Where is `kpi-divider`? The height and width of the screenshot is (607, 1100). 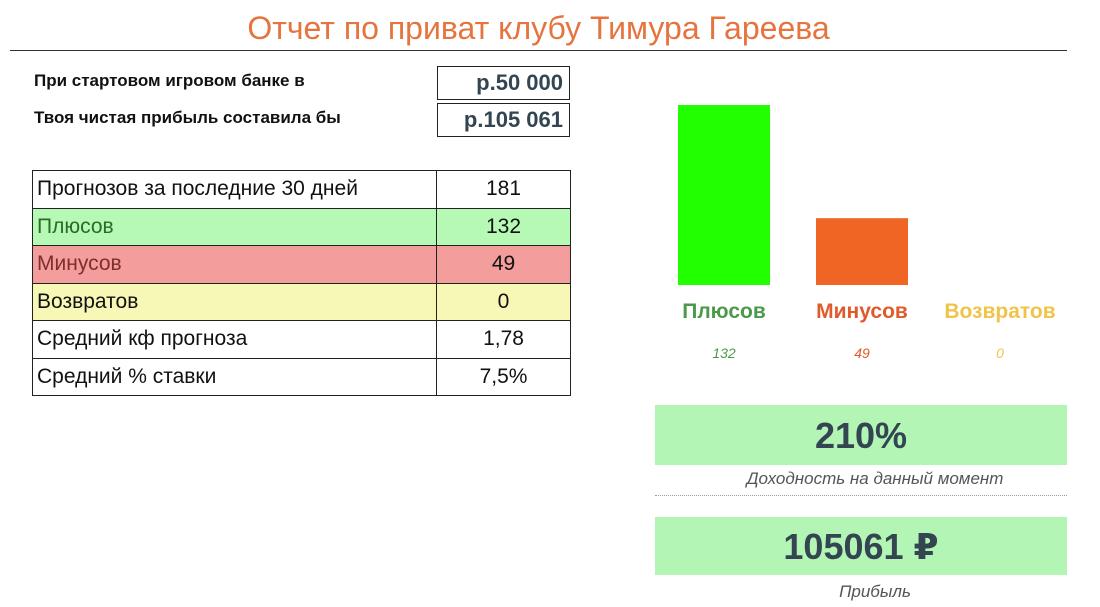
kpi-divider is located at coordinates (861, 495).